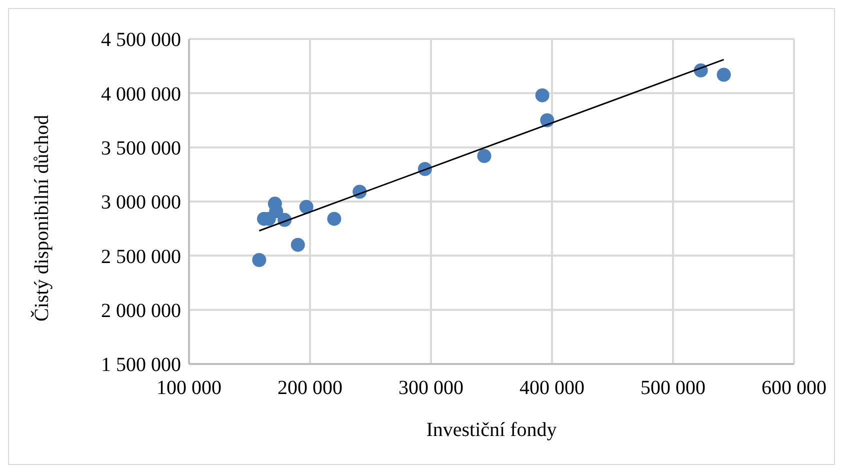 This screenshot has width=843, height=473. Describe the element at coordinates (189, 388) in the screenshot. I see `x-tick-label: 100 000` at that location.